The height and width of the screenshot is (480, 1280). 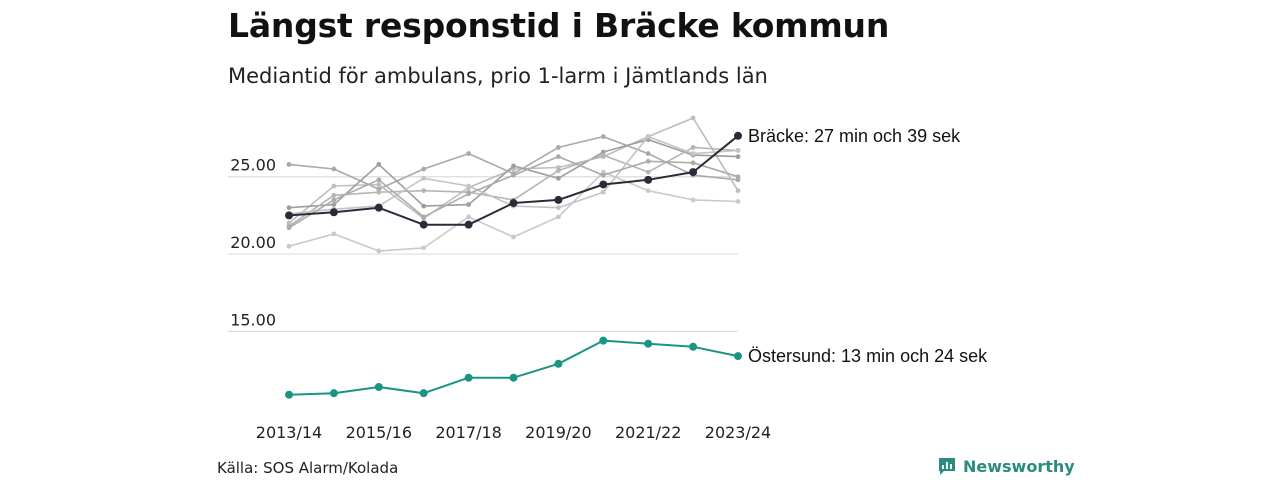 I want to click on x-tick-label: 2013/14, so click(x=289, y=432).